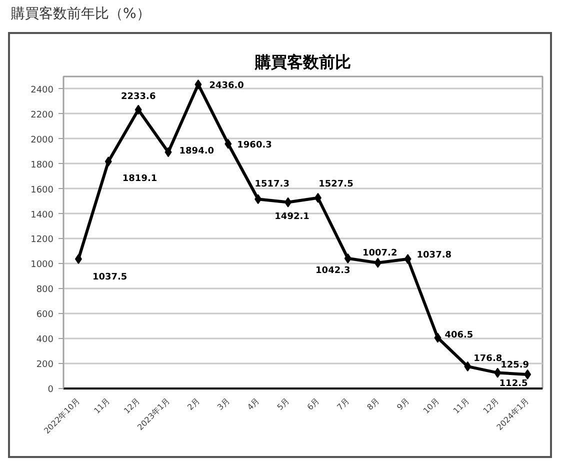 Image resolution: width=561 pixels, height=464 pixels. Describe the element at coordinates (140, 179) in the screenshot. I see `data-label: 1819.1` at that location.